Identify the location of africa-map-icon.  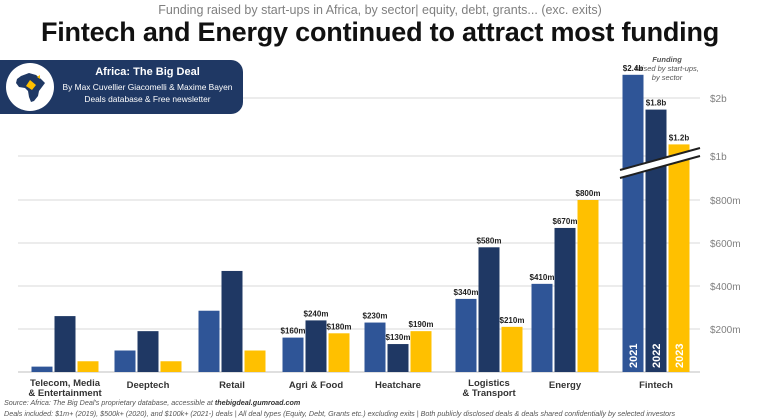
(30, 87).